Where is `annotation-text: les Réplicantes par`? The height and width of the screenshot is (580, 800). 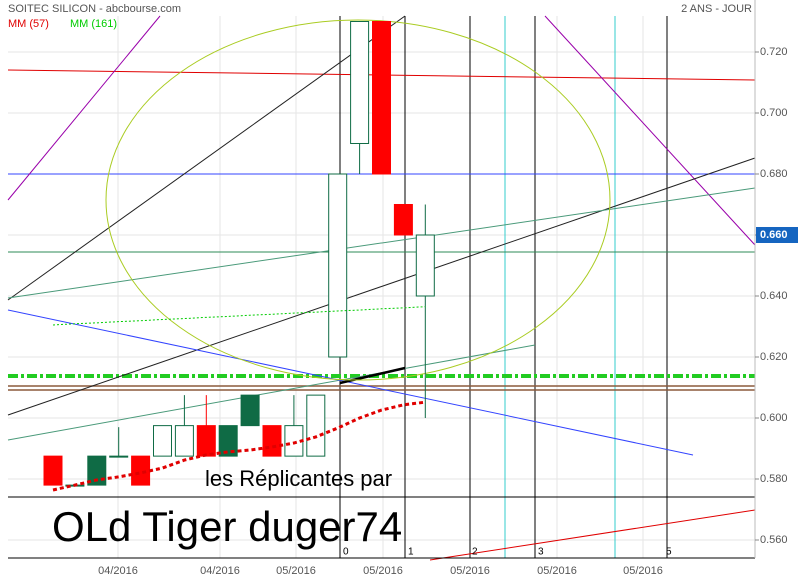 annotation-text: les Réplicantes par is located at coordinates (298, 478).